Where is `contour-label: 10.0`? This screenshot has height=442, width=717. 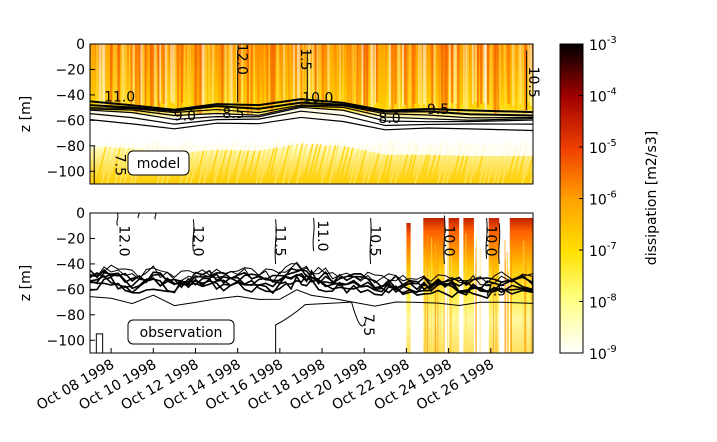 contour-label: 10.0 is located at coordinates (448, 240).